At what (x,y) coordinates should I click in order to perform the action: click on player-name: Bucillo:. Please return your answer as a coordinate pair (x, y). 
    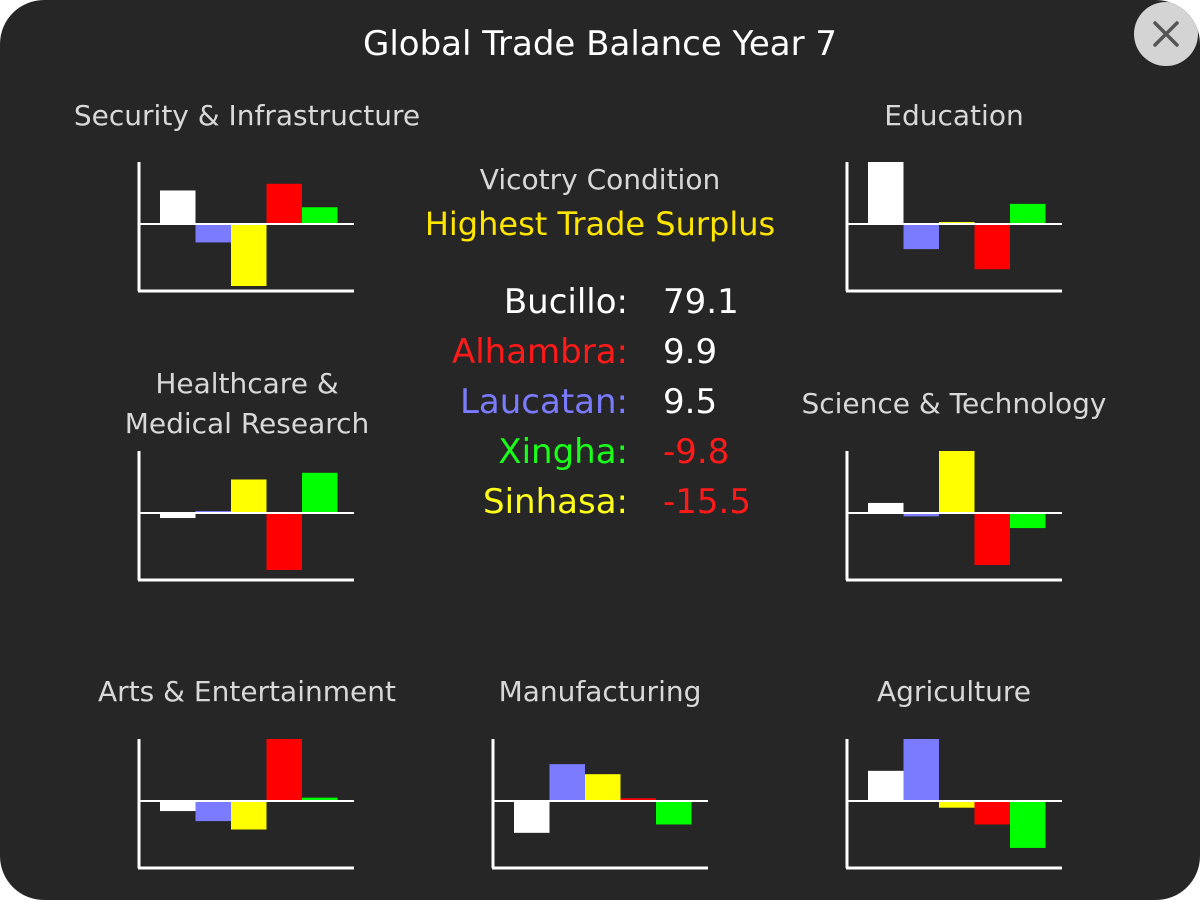
    Looking at the image, I should click on (565, 302).